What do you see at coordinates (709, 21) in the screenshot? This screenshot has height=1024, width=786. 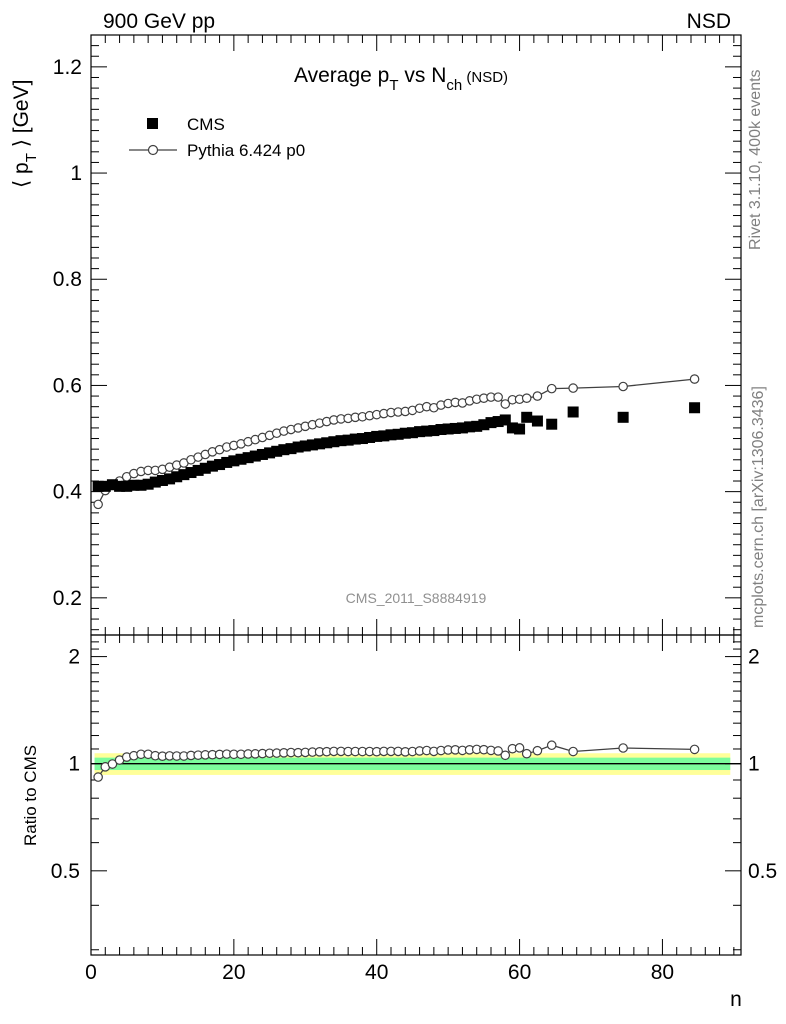 I see `header-right: NSD` at bounding box center [709, 21].